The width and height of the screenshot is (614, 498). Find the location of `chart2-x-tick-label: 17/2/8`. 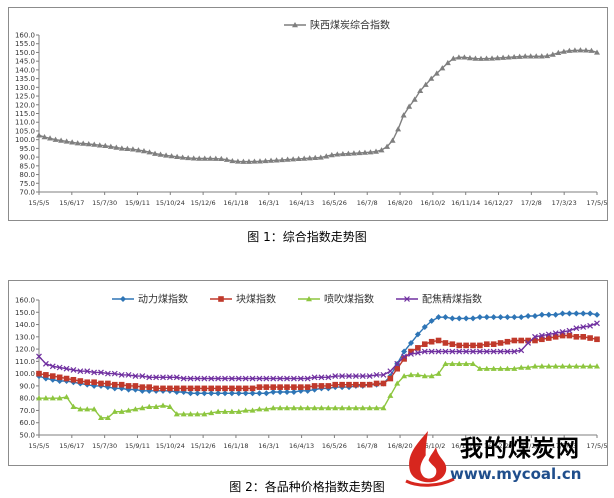

chart2-x-tick-label: 17/2/8 is located at coordinates (531, 446).